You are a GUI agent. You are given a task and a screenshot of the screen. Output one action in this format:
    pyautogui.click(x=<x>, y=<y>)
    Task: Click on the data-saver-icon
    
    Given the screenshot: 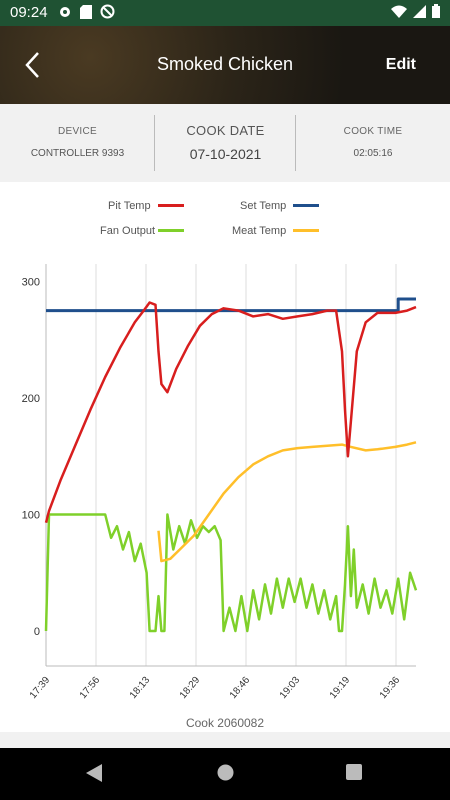 What is the action you would take?
    pyautogui.click(x=107, y=11)
    